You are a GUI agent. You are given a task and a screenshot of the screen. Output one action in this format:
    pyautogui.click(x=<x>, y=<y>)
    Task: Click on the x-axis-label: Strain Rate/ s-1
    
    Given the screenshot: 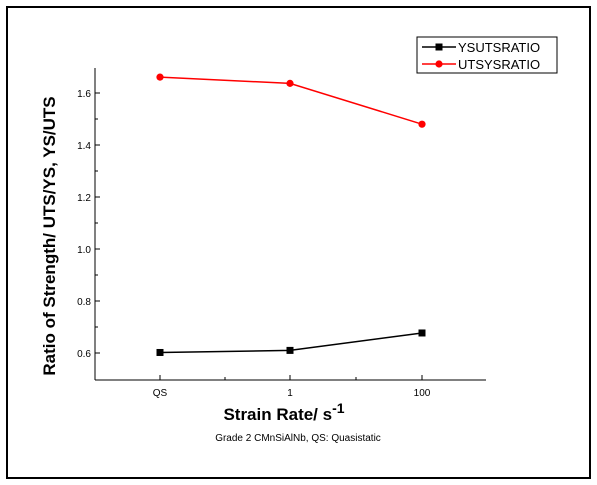 What is the action you would take?
    pyautogui.click(x=283, y=412)
    